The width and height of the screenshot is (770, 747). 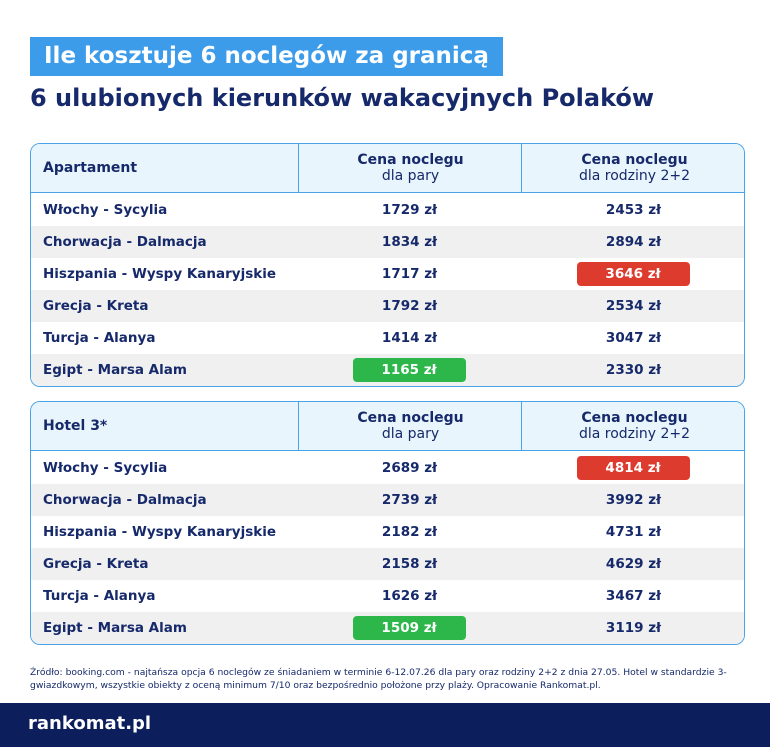 I want to click on table-cell: 1729 zł, so click(x=409, y=210).